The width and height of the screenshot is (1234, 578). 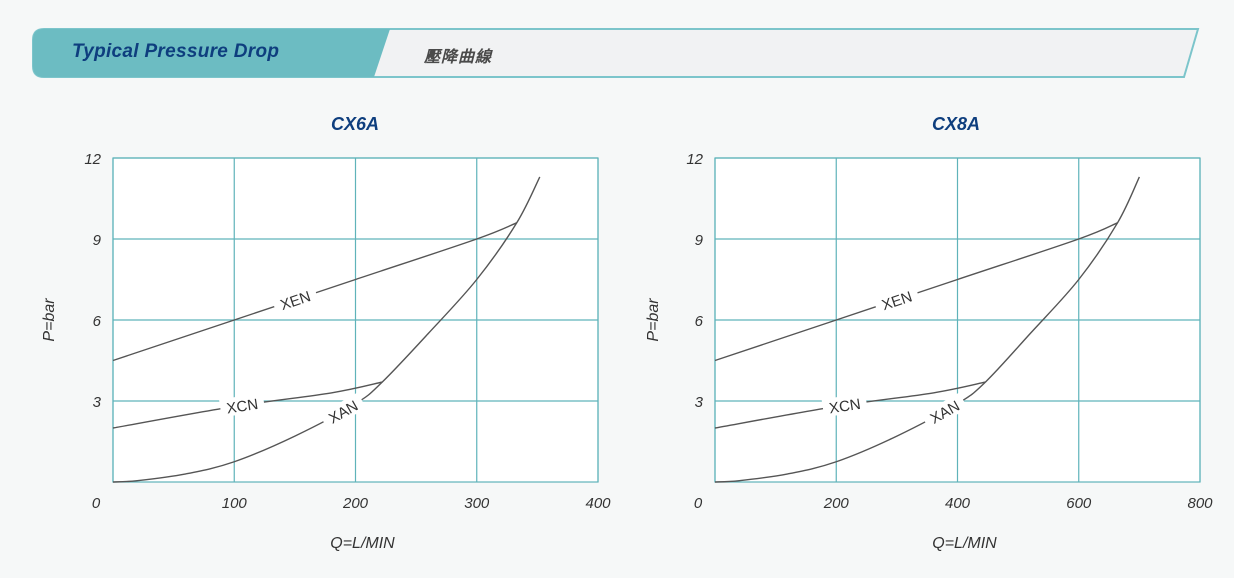 I want to click on x-tick-label: 100, so click(x=235, y=503).